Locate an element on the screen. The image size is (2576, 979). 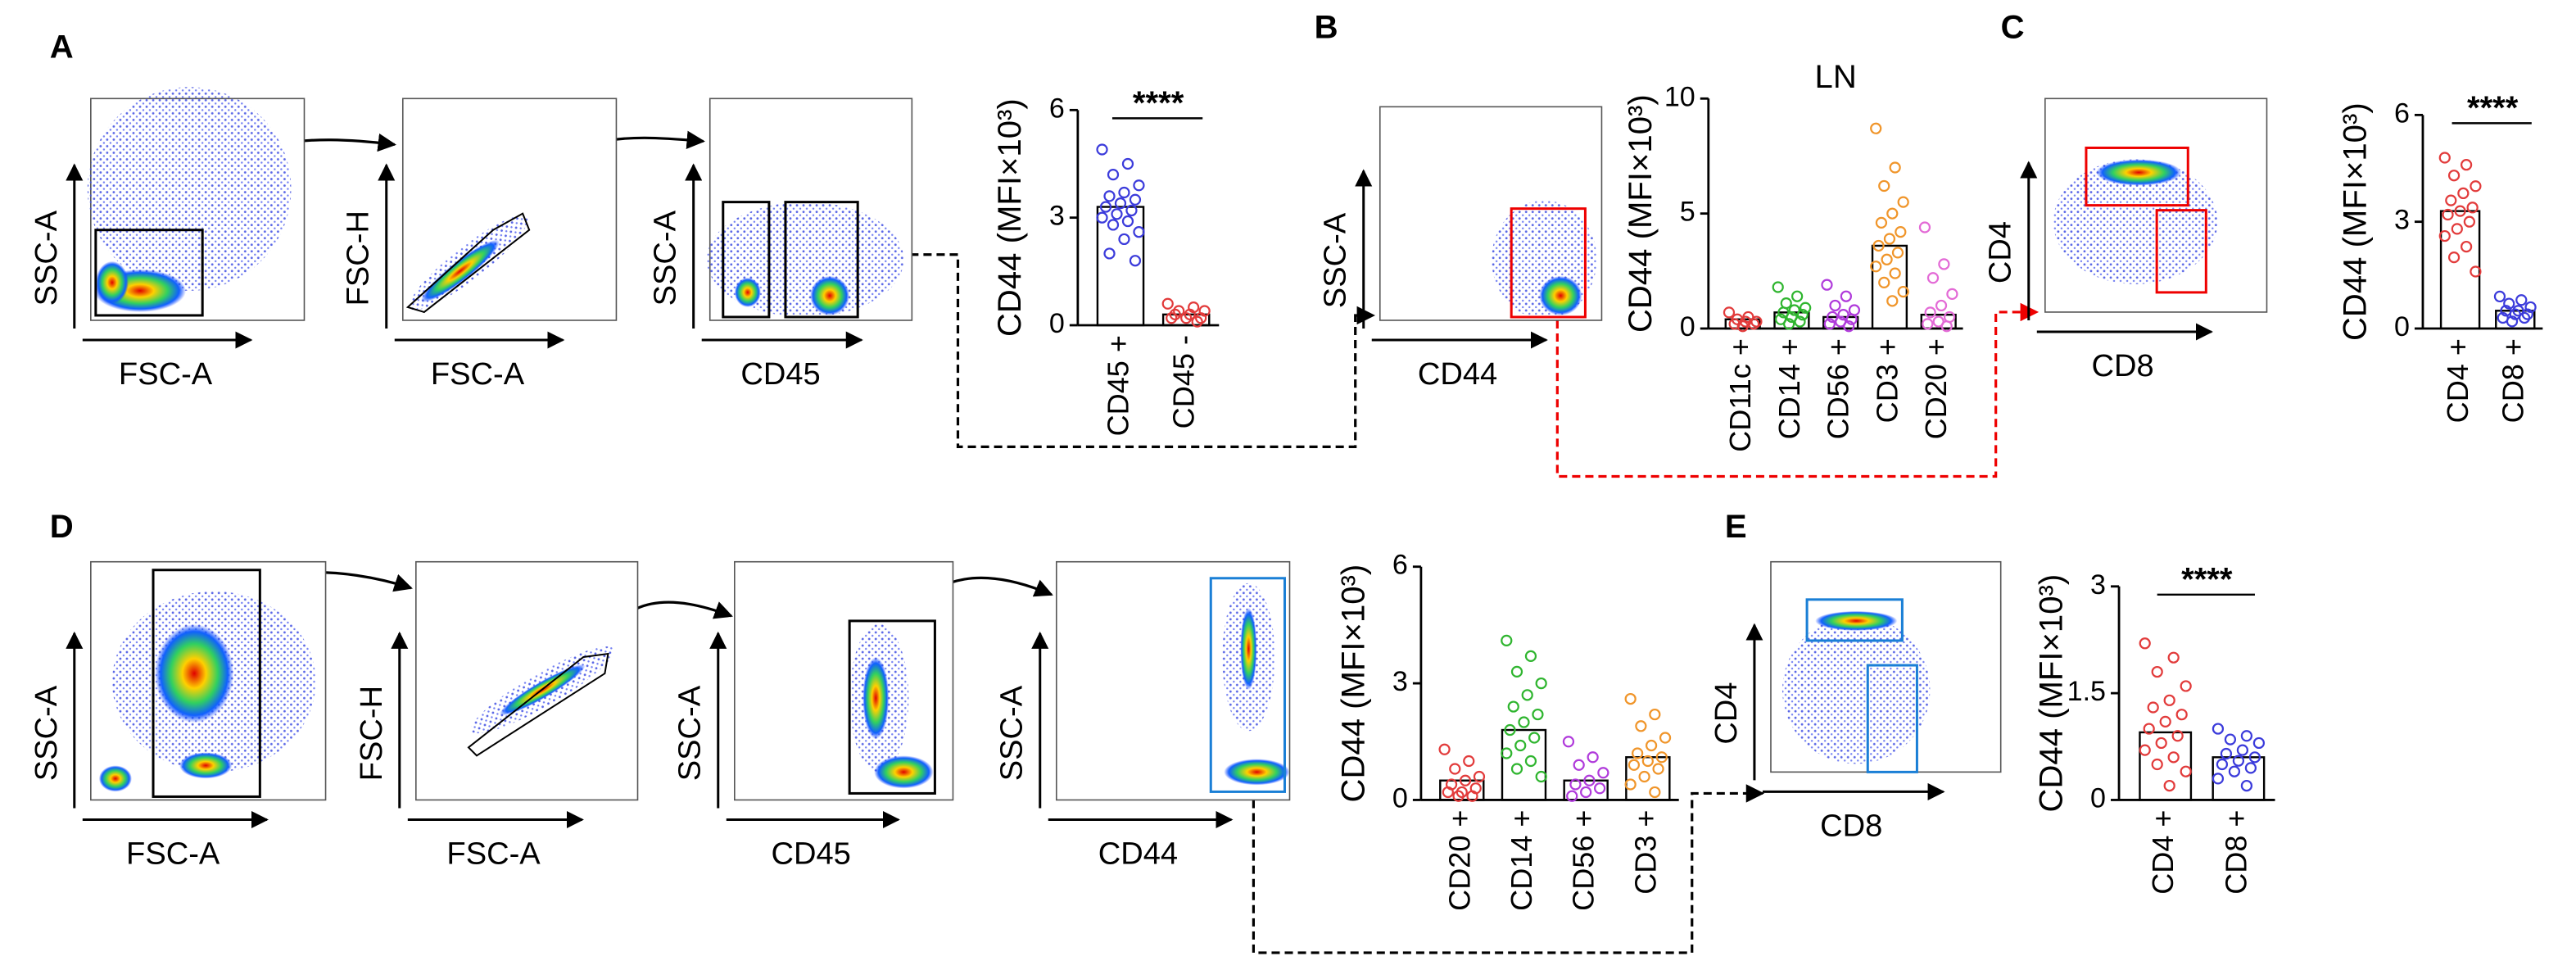
x-axis-label: CD44 is located at coordinates (1138, 854).